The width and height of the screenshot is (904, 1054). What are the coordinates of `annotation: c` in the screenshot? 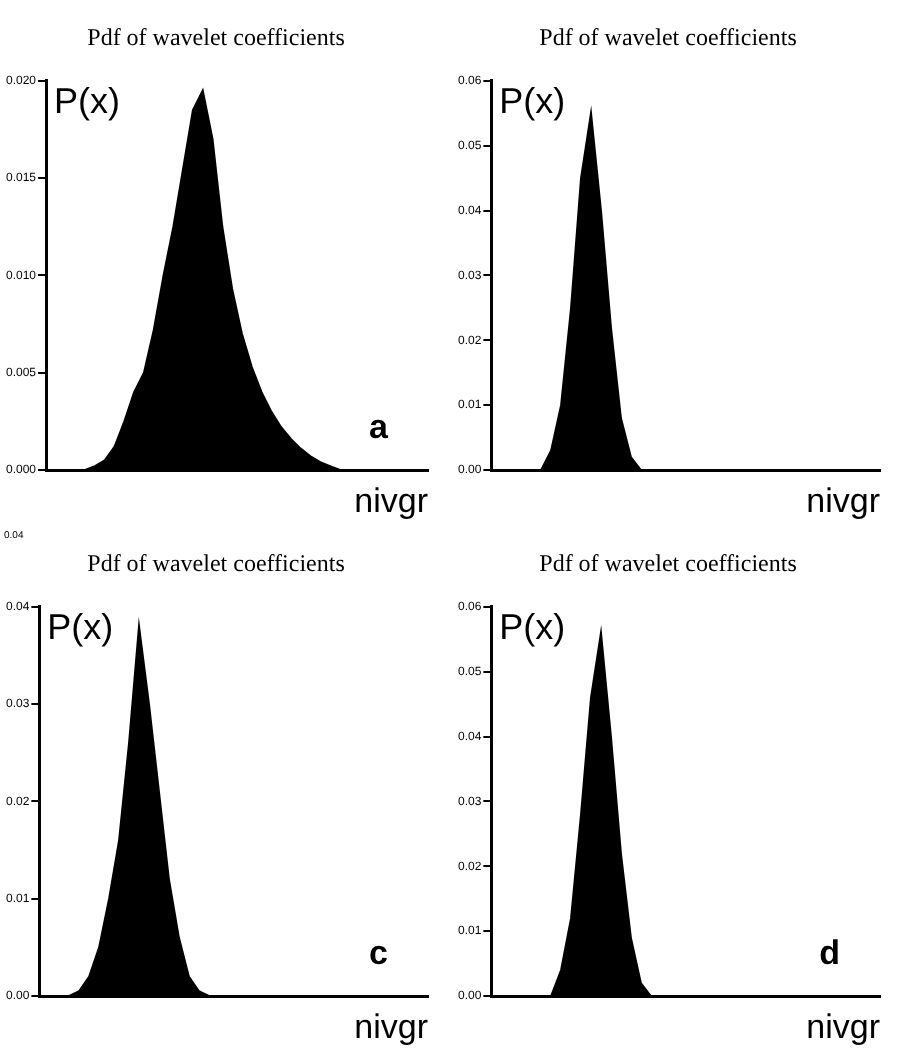 It's located at (378, 953).